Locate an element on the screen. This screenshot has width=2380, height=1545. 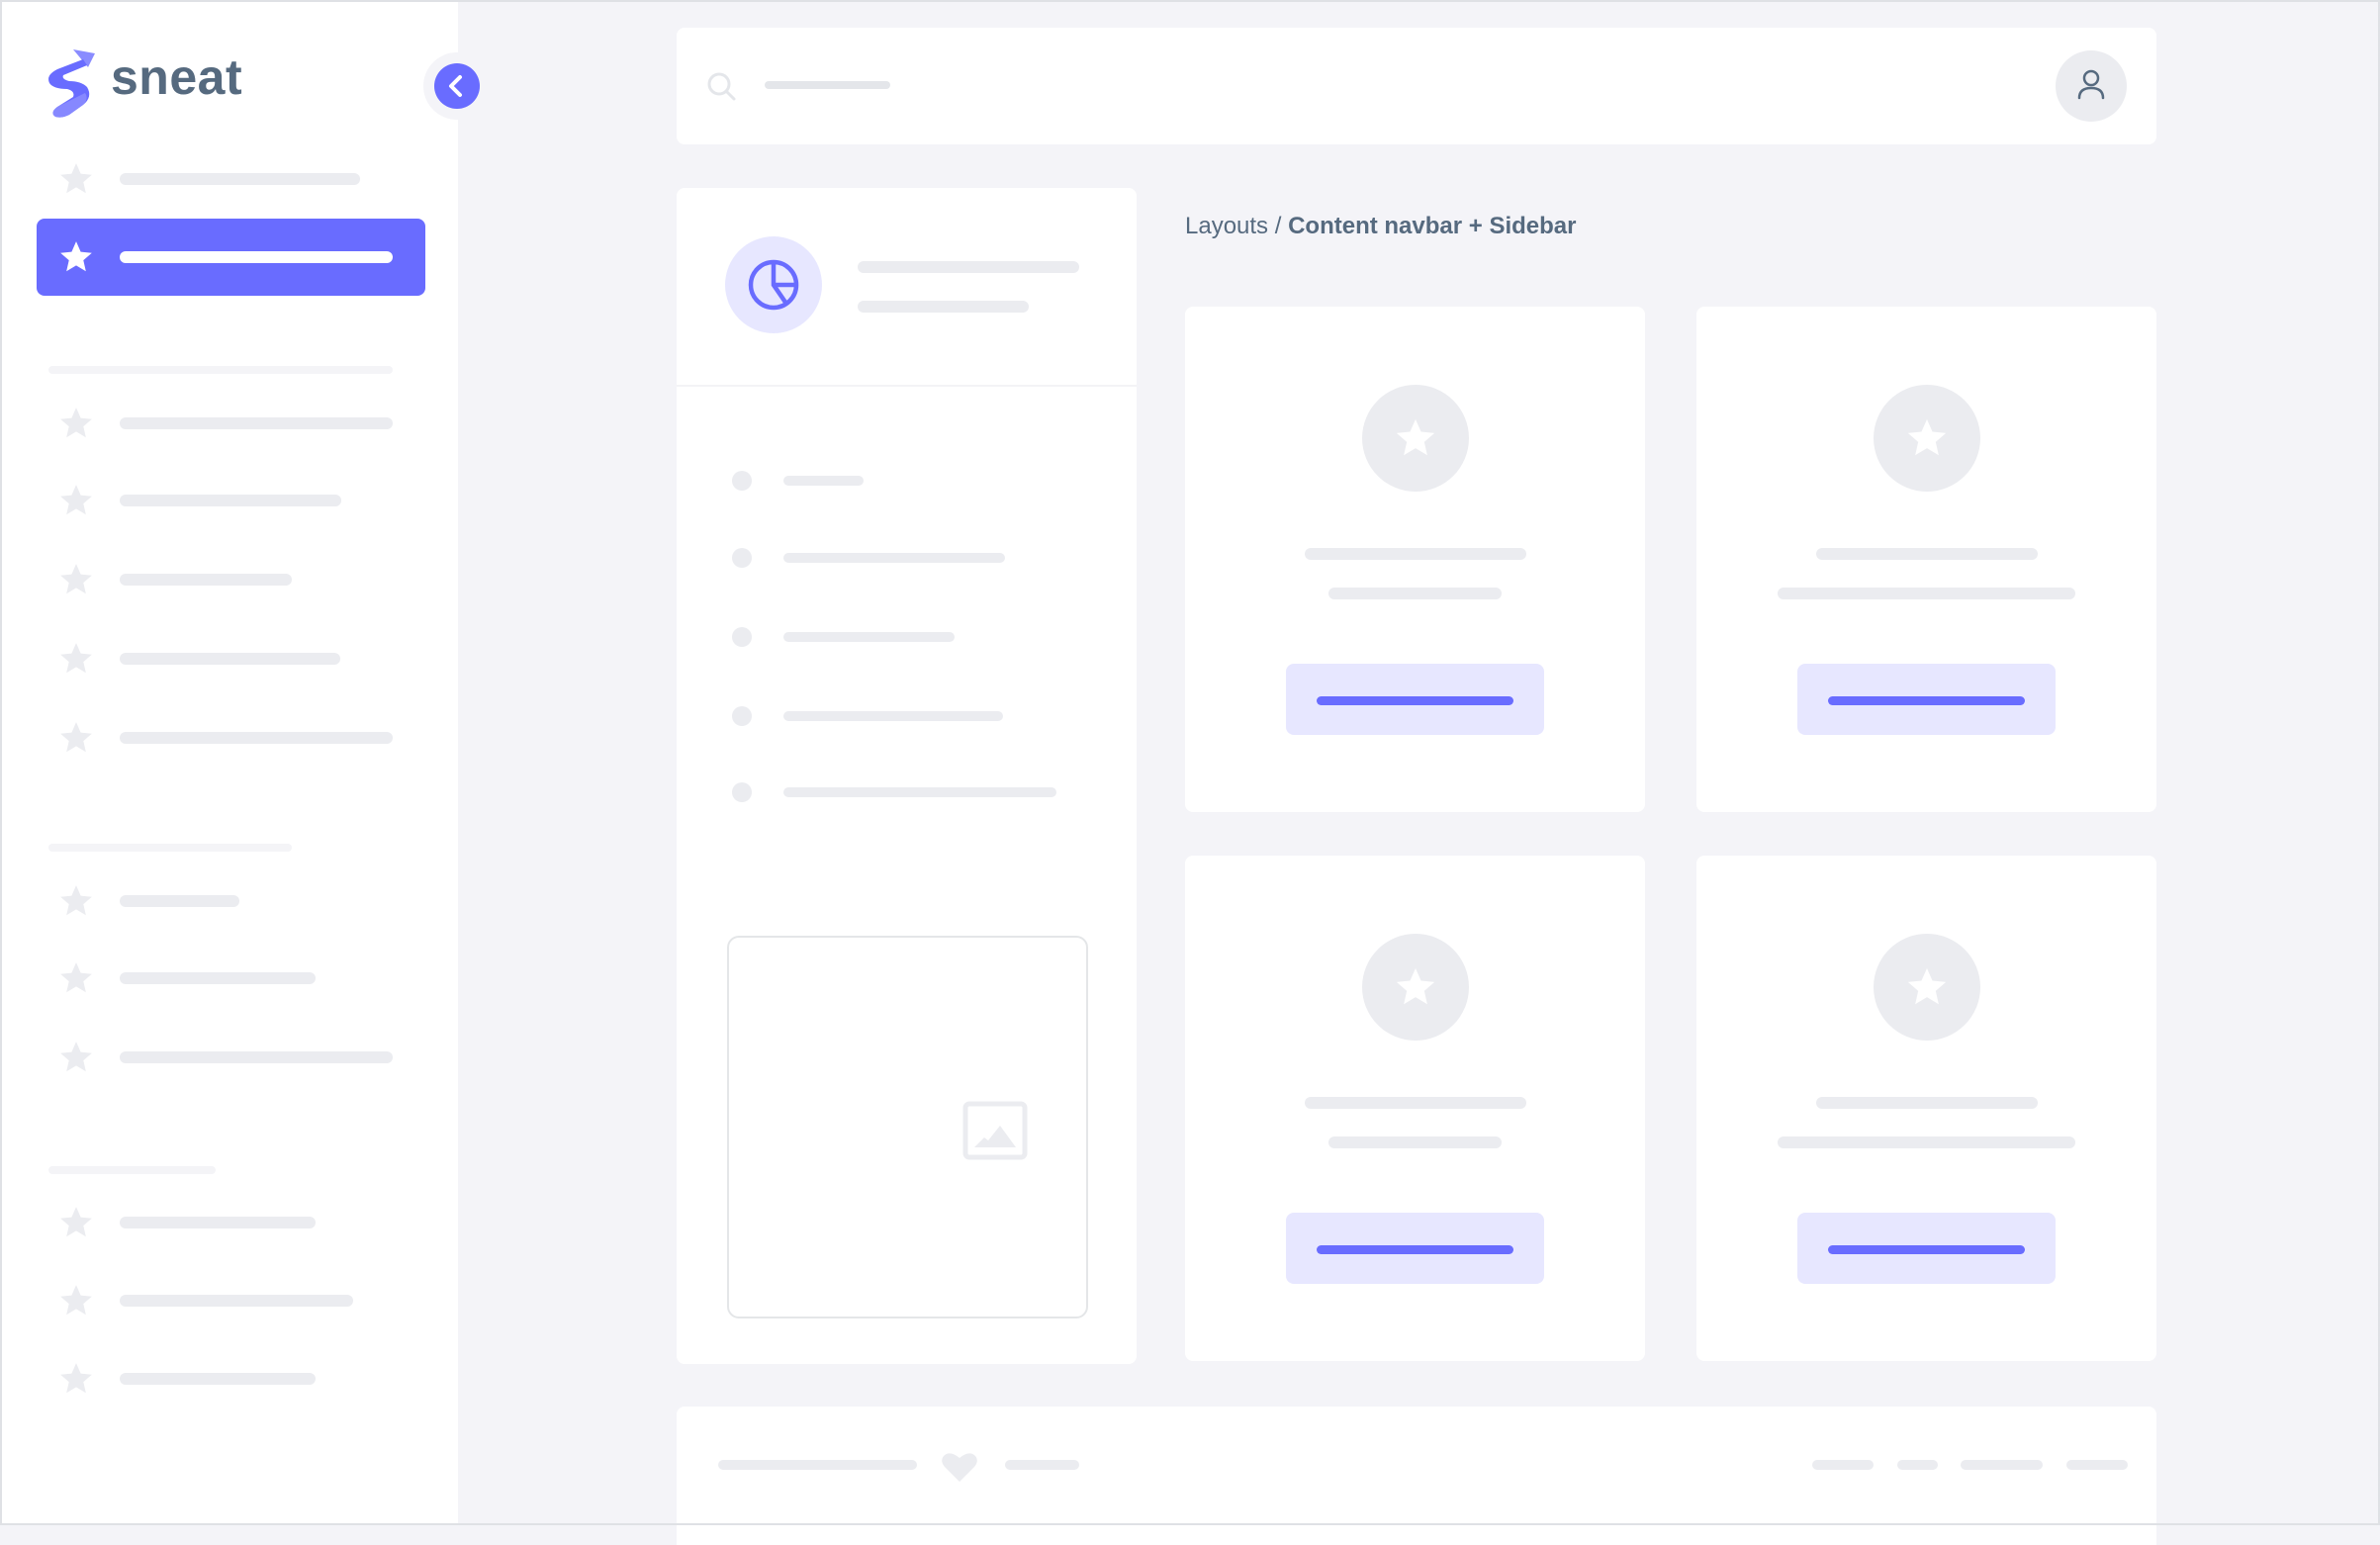
breadcrumb-current: Content navbar + Sidebar is located at coordinates (1432, 226).